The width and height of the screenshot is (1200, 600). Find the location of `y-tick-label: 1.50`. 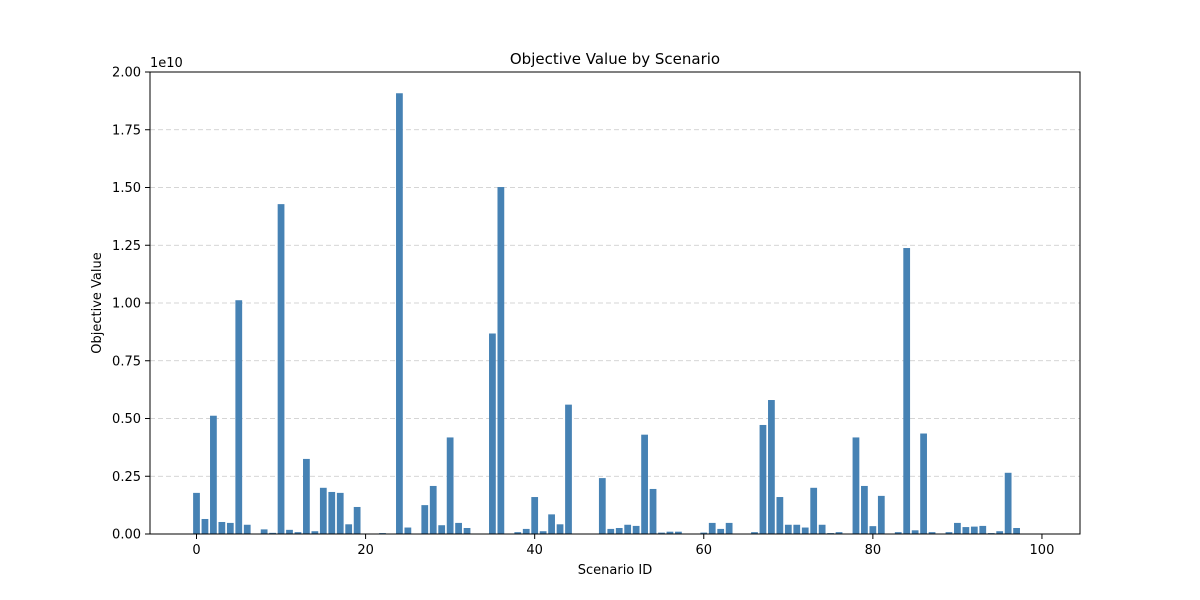

y-tick-label: 1.50 is located at coordinates (126, 188).